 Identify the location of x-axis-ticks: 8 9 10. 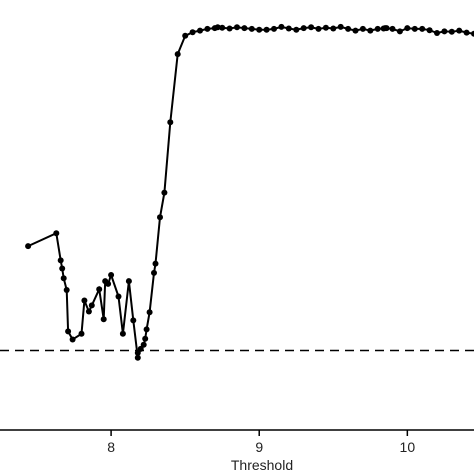
(261, 442).